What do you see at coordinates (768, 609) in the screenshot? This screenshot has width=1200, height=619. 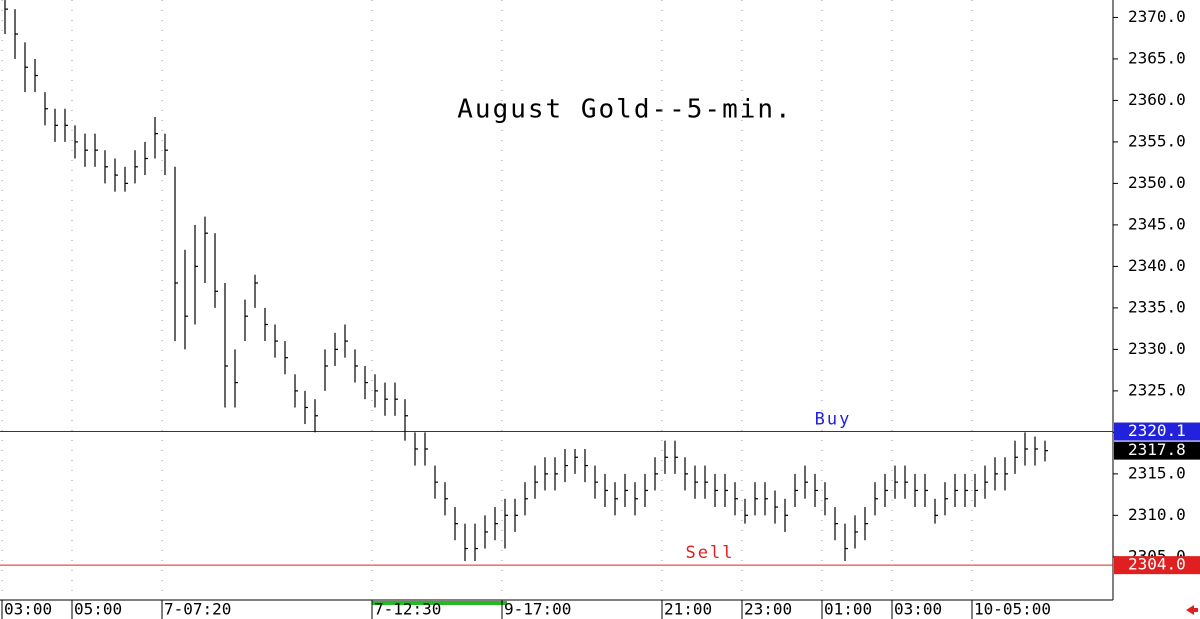 I see `x-tick-label: 23:00` at bounding box center [768, 609].